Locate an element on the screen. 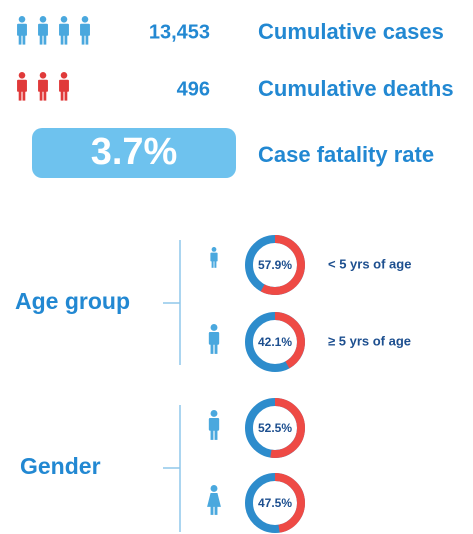 This screenshot has width=473, height=534. ring-label: < 5 yrs of age is located at coordinates (369, 263).